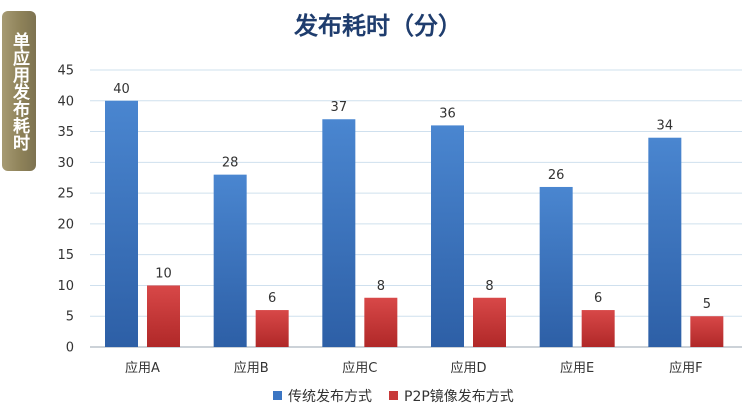 The width and height of the screenshot is (756, 418). What do you see at coordinates (65, 286) in the screenshot?
I see `y-tick-label: 10` at bounding box center [65, 286].